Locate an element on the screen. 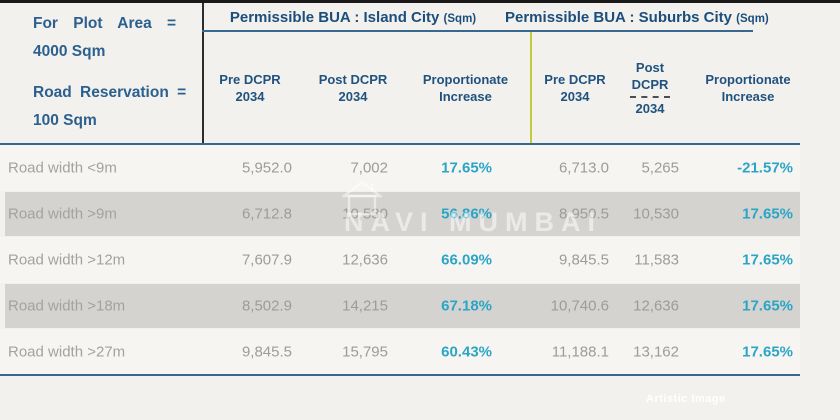 The image size is (840, 420). column-header-island-proportionate-increase: Proportionate Increase is located at coordinates (465, 88).